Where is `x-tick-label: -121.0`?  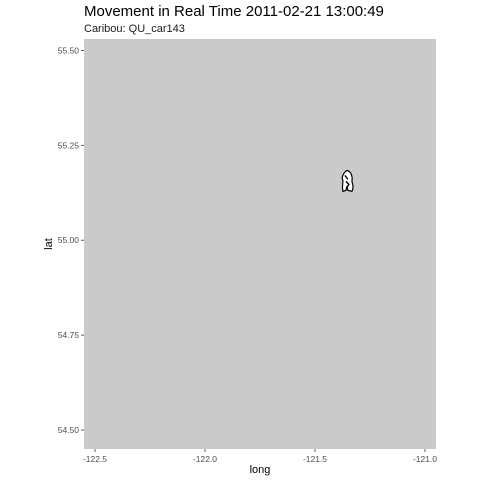 x-tick-label: -121.0 is located at coordinates (425, 459).